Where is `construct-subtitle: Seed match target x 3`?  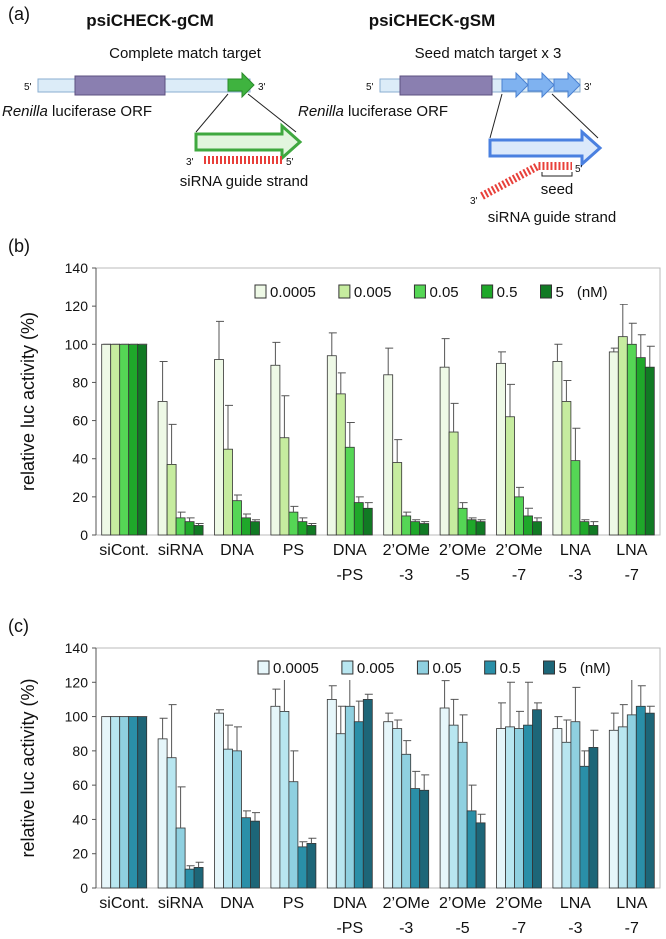
construct-subtitle: Seed match target x 3 is located at coordinates (488, 53).